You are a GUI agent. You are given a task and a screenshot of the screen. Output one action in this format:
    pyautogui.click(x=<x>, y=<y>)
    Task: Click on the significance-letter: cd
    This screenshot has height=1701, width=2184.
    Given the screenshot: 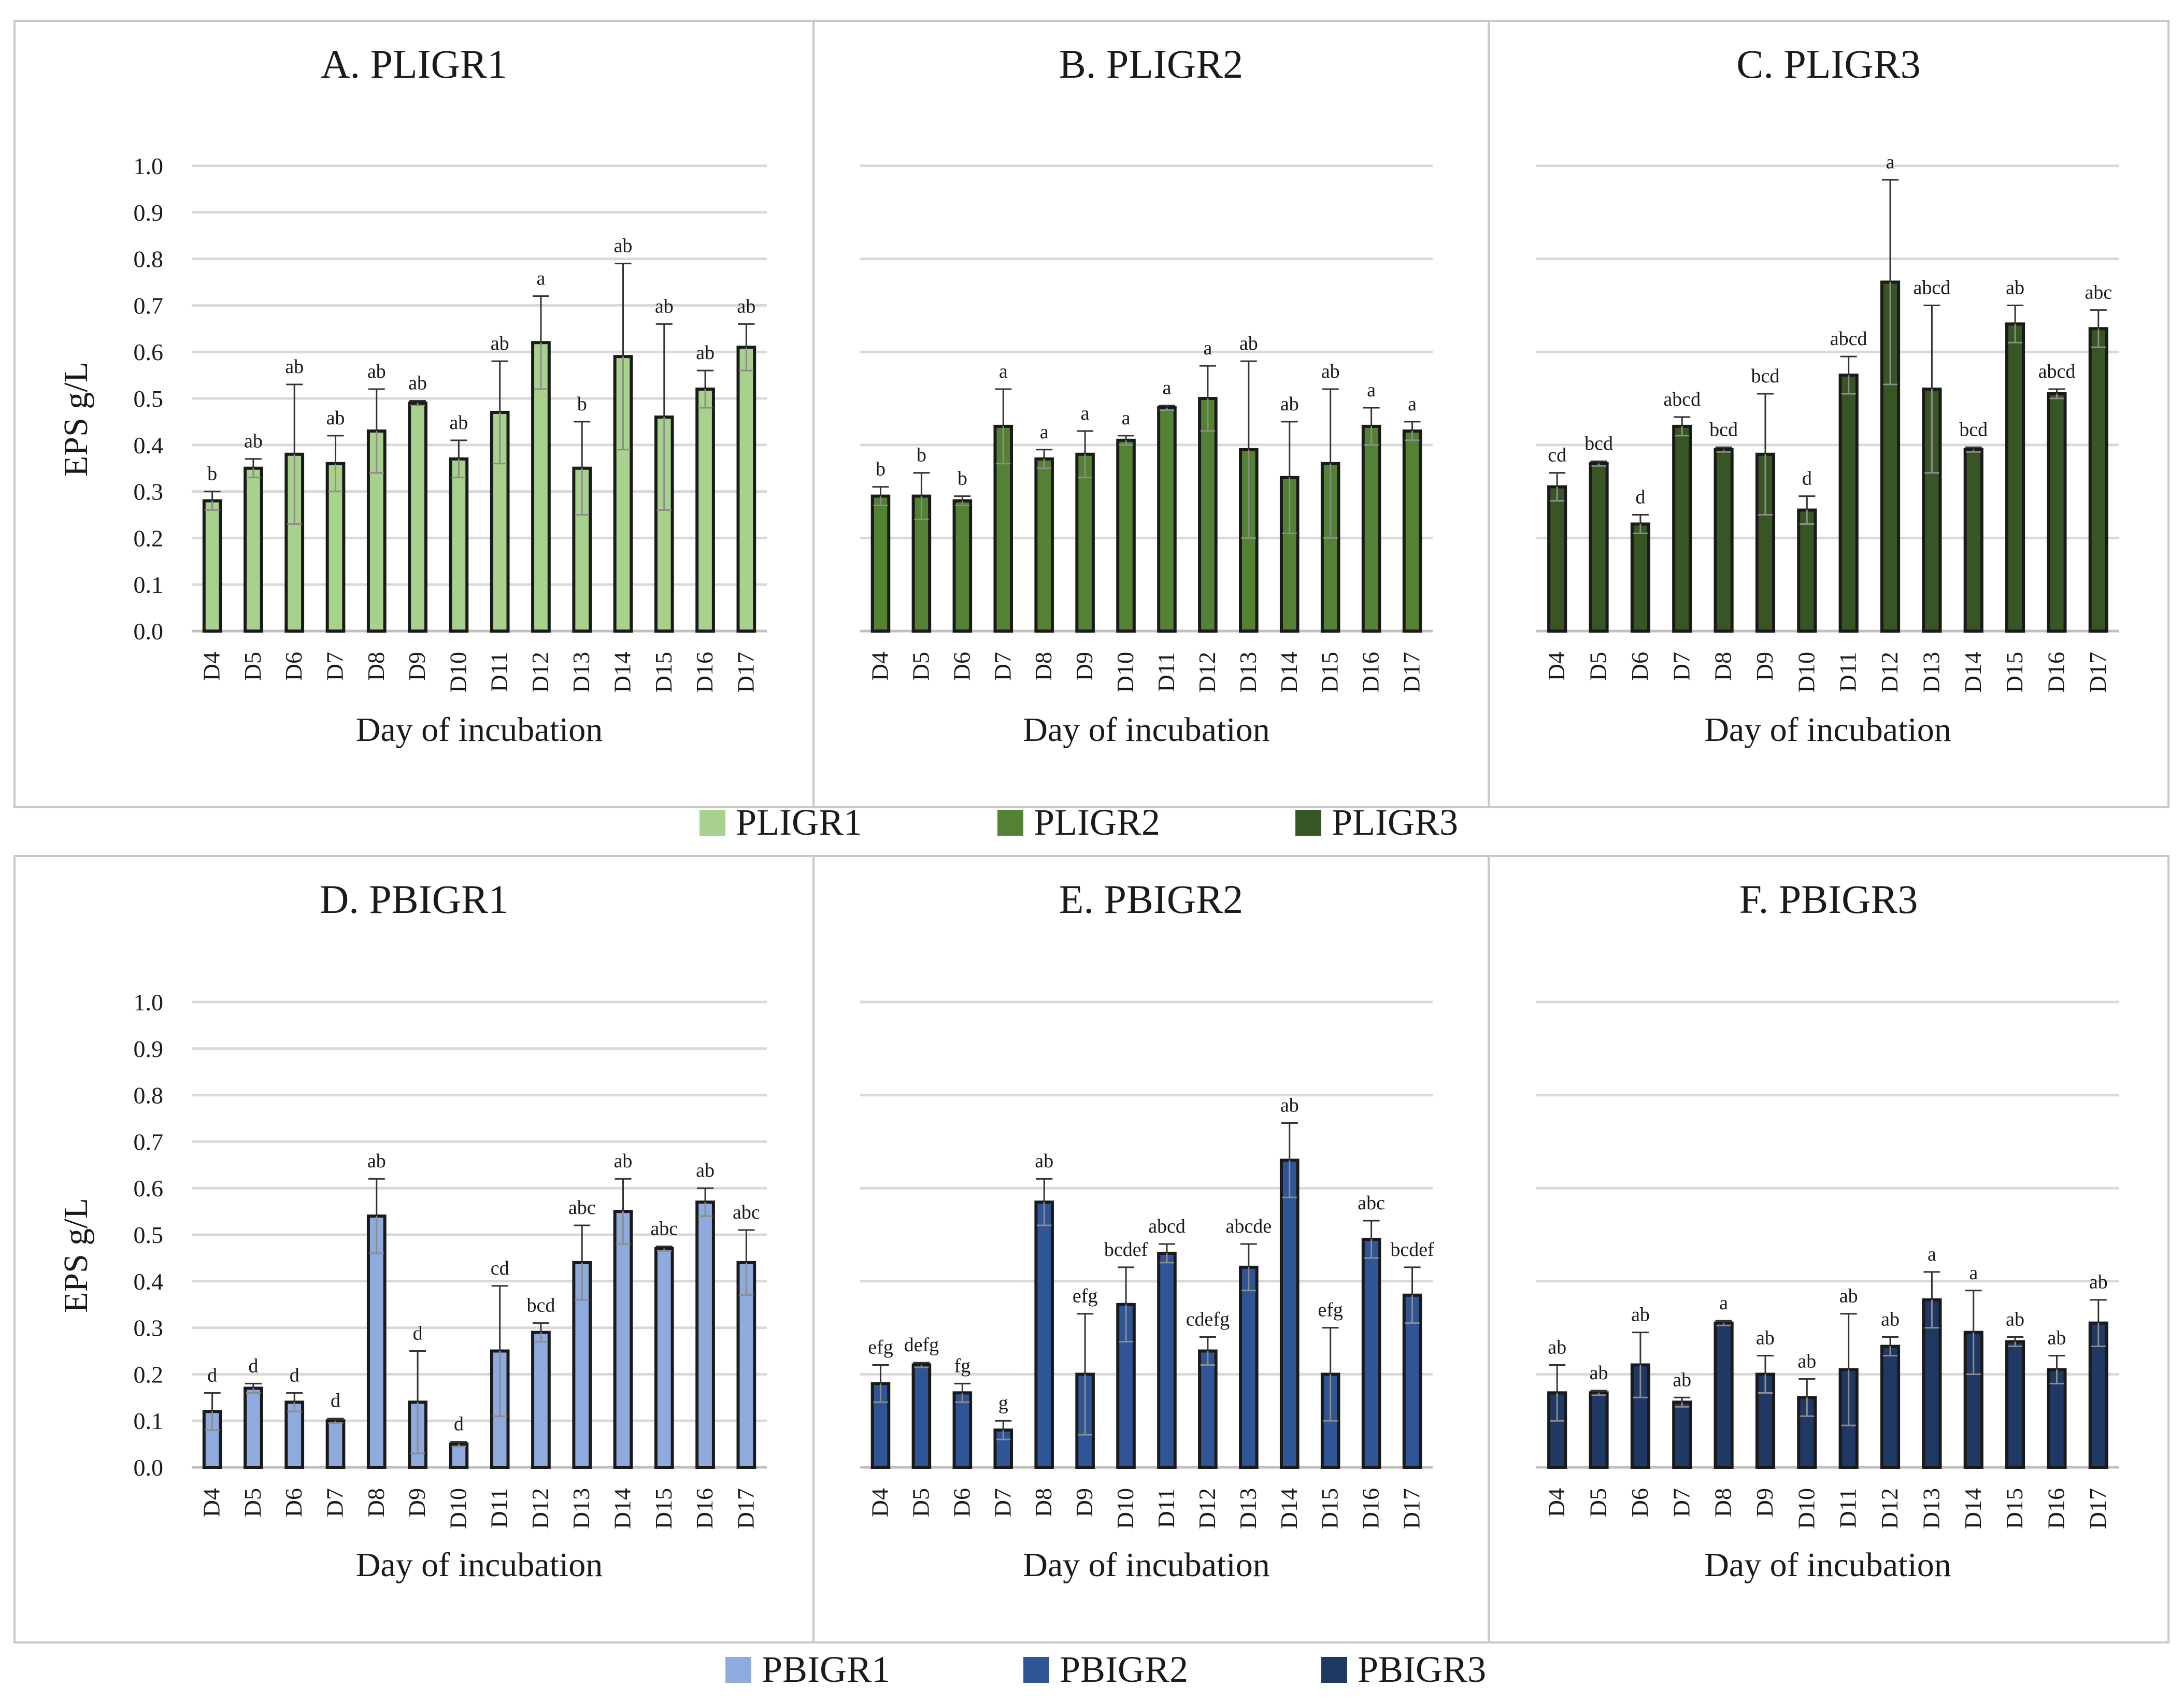 What is the action you would take?
    pyautogui.click(x=500, y=1268)
    